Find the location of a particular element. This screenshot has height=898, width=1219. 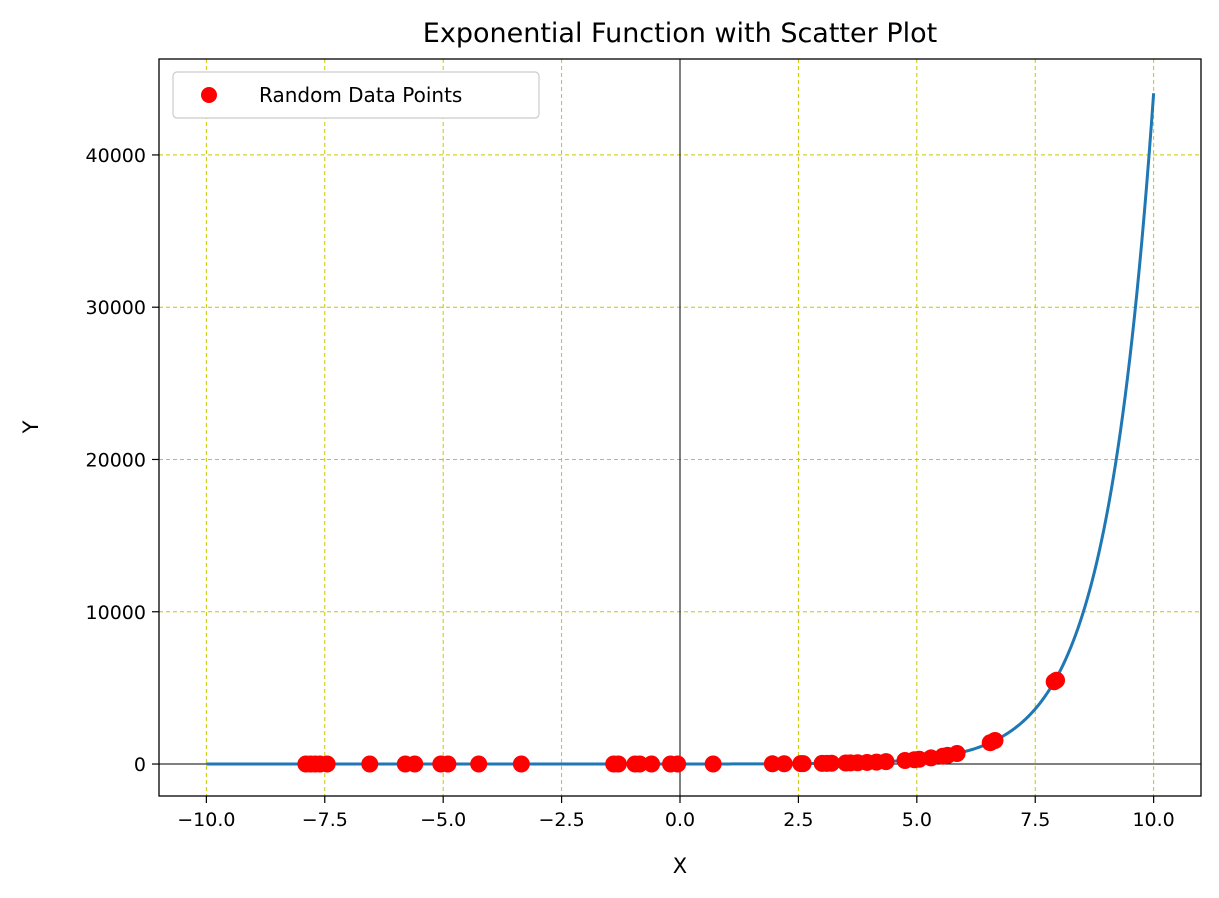

x-tick-label: 10.0 is located at coordinates (1153, 820).